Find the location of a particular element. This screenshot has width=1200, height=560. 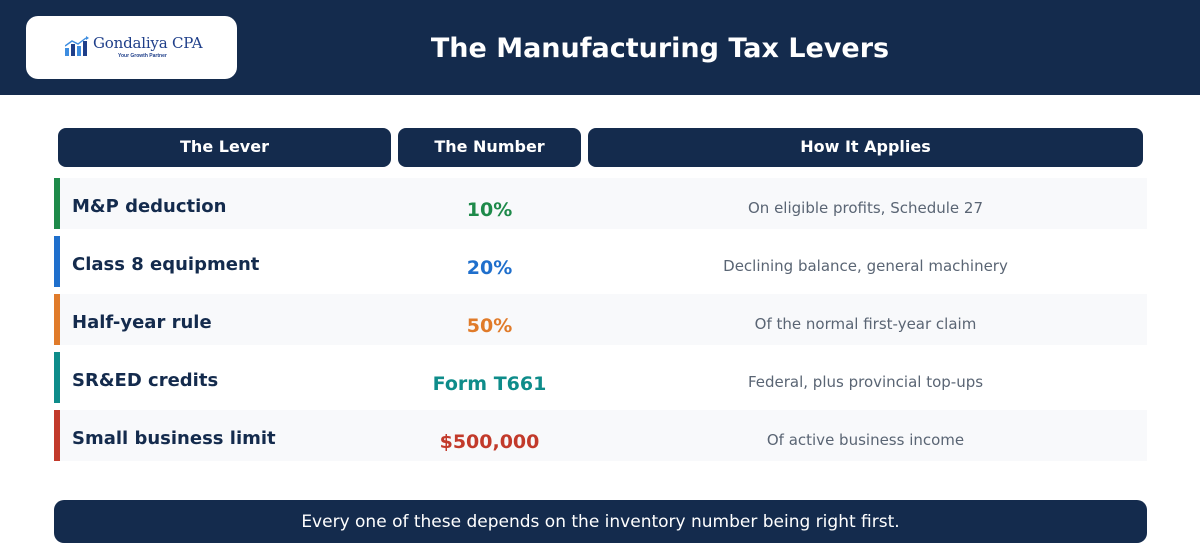

lever-number: Form T661 is located at coordinates (489, 384).